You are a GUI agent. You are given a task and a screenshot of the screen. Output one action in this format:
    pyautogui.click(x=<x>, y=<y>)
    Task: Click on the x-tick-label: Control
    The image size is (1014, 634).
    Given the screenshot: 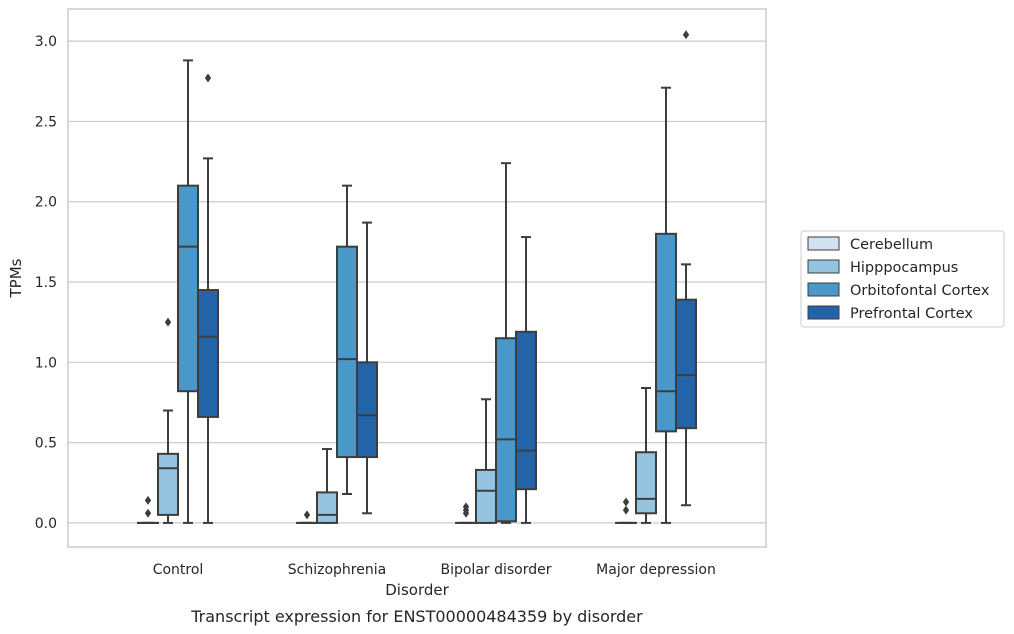 What is the action you would take?
    pyautogui.click(x=178, y=570)
    